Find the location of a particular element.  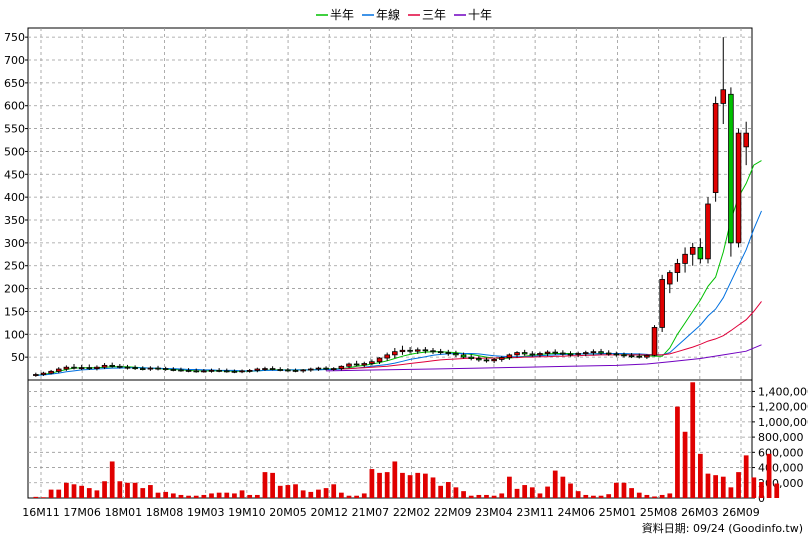

price-tick-label: 700 is located at coordinates (14, 60).